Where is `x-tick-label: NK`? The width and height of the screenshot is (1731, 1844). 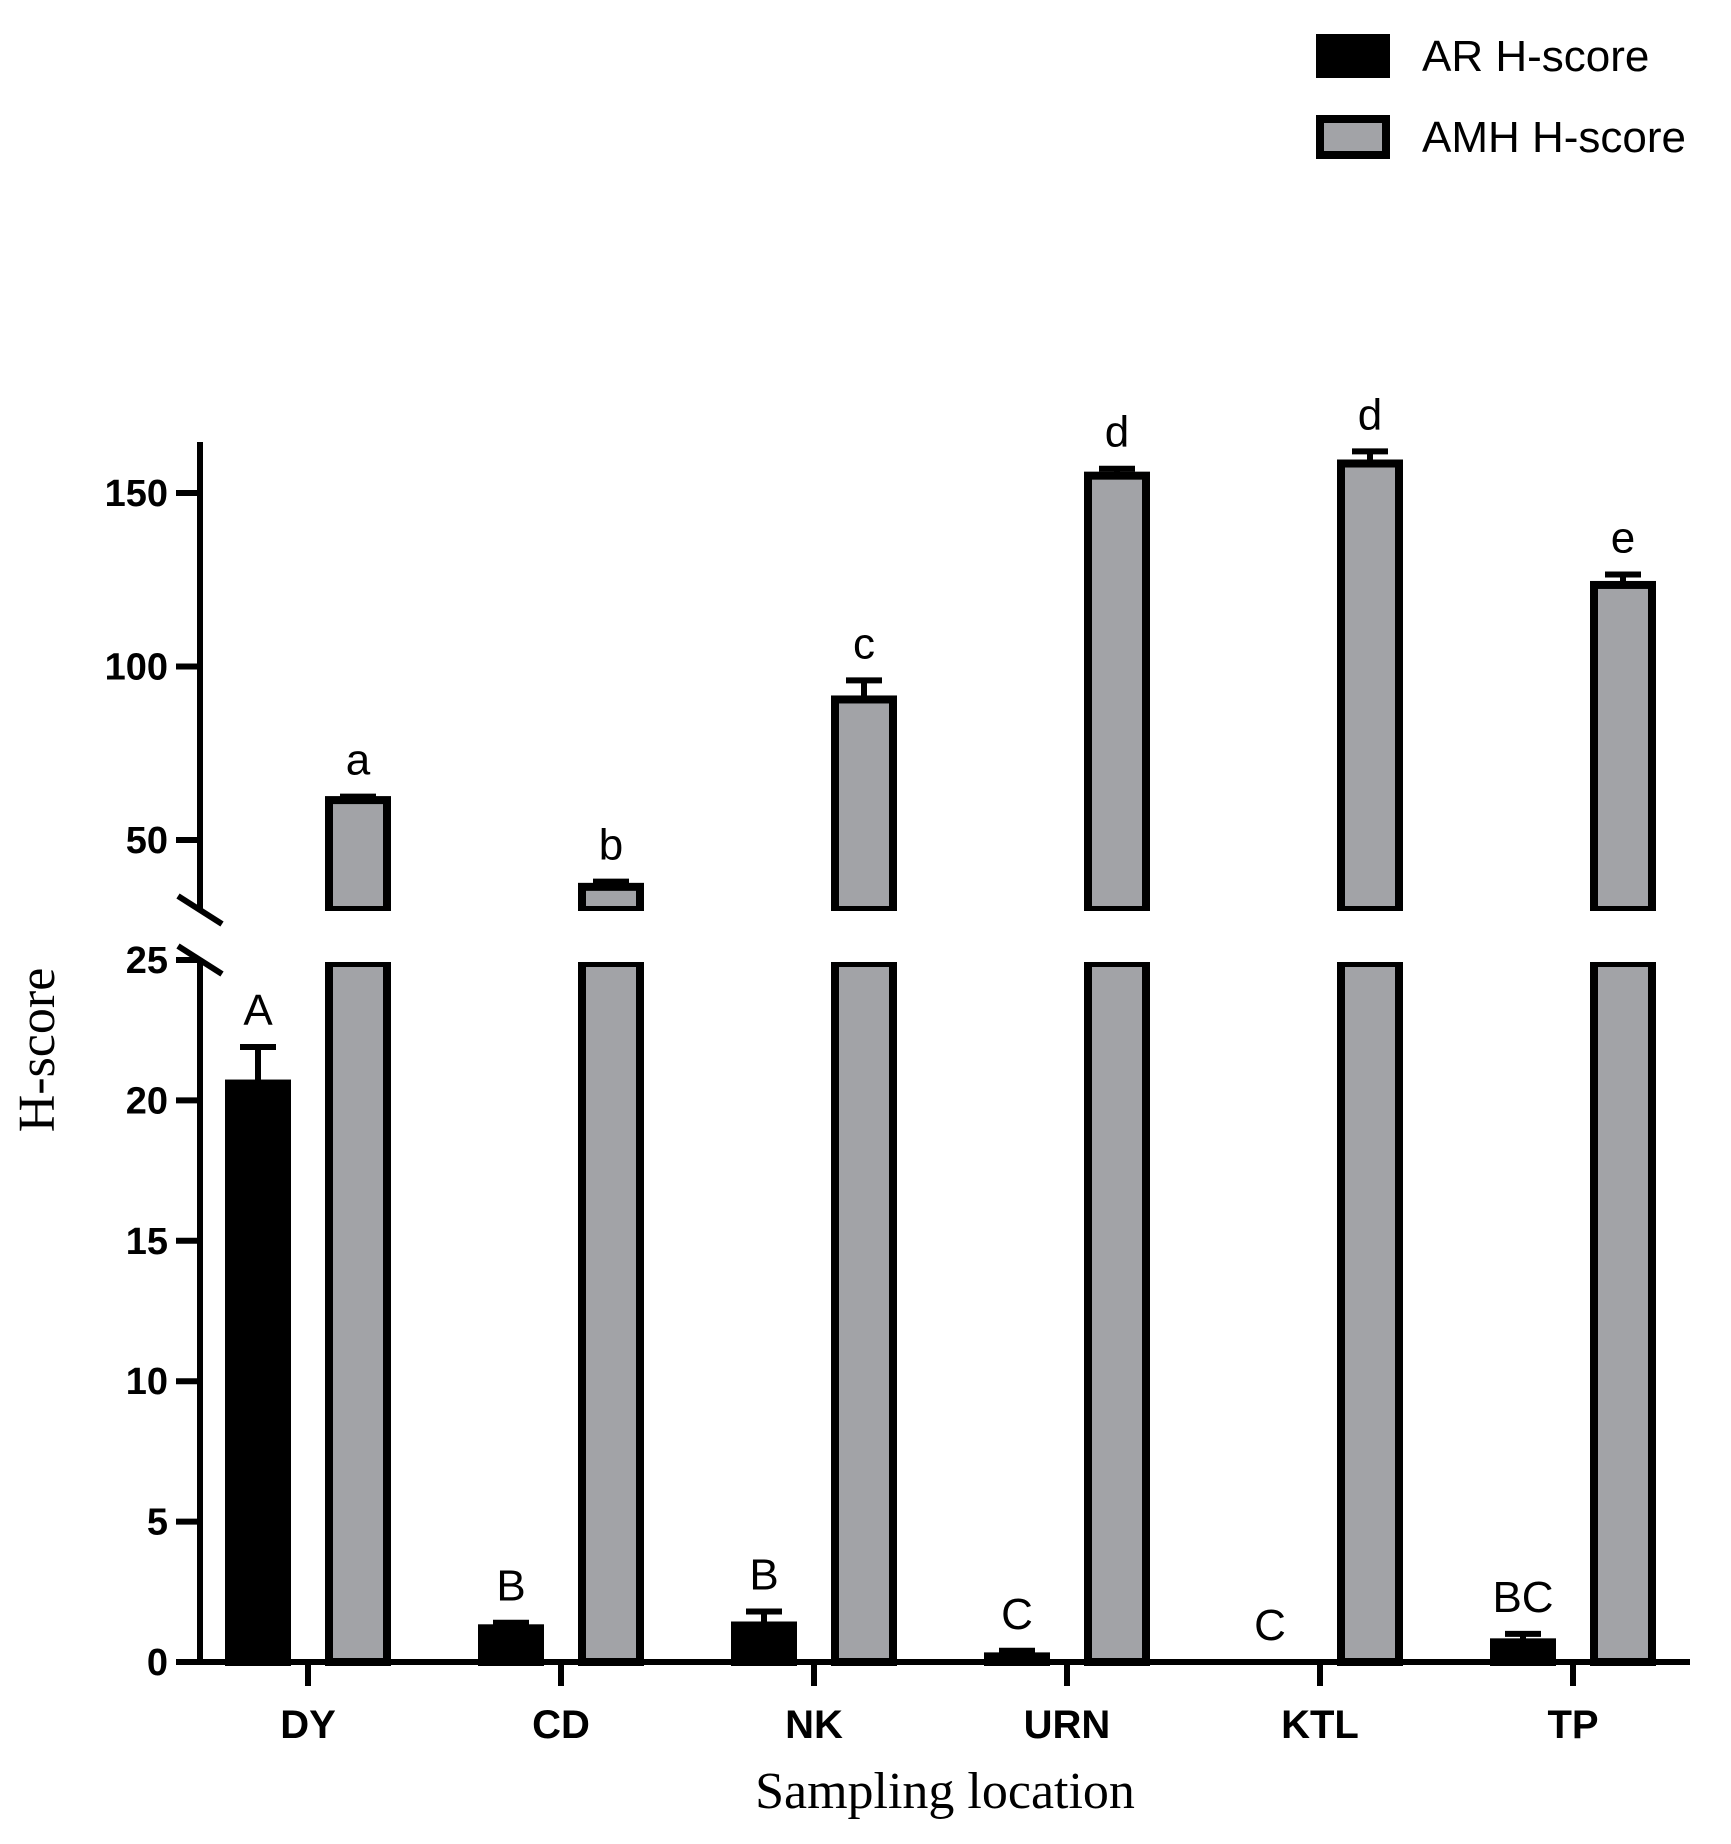
x-tick-label: NK is located at coordinates (814, 1725).